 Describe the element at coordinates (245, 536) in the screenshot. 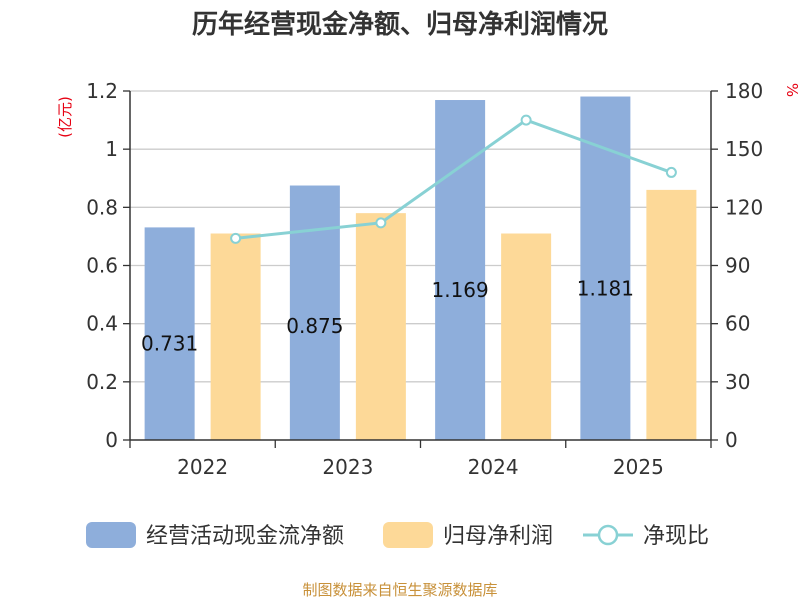

I see `legend-label: 经营活动现金流净额` at that location.